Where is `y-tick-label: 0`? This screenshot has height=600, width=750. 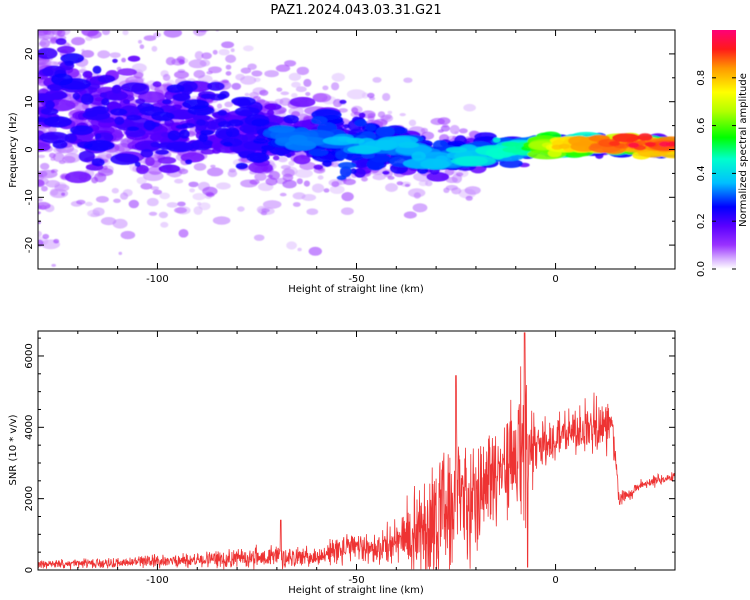
y-tick-label: 0 is located at coordinates (29, 570).